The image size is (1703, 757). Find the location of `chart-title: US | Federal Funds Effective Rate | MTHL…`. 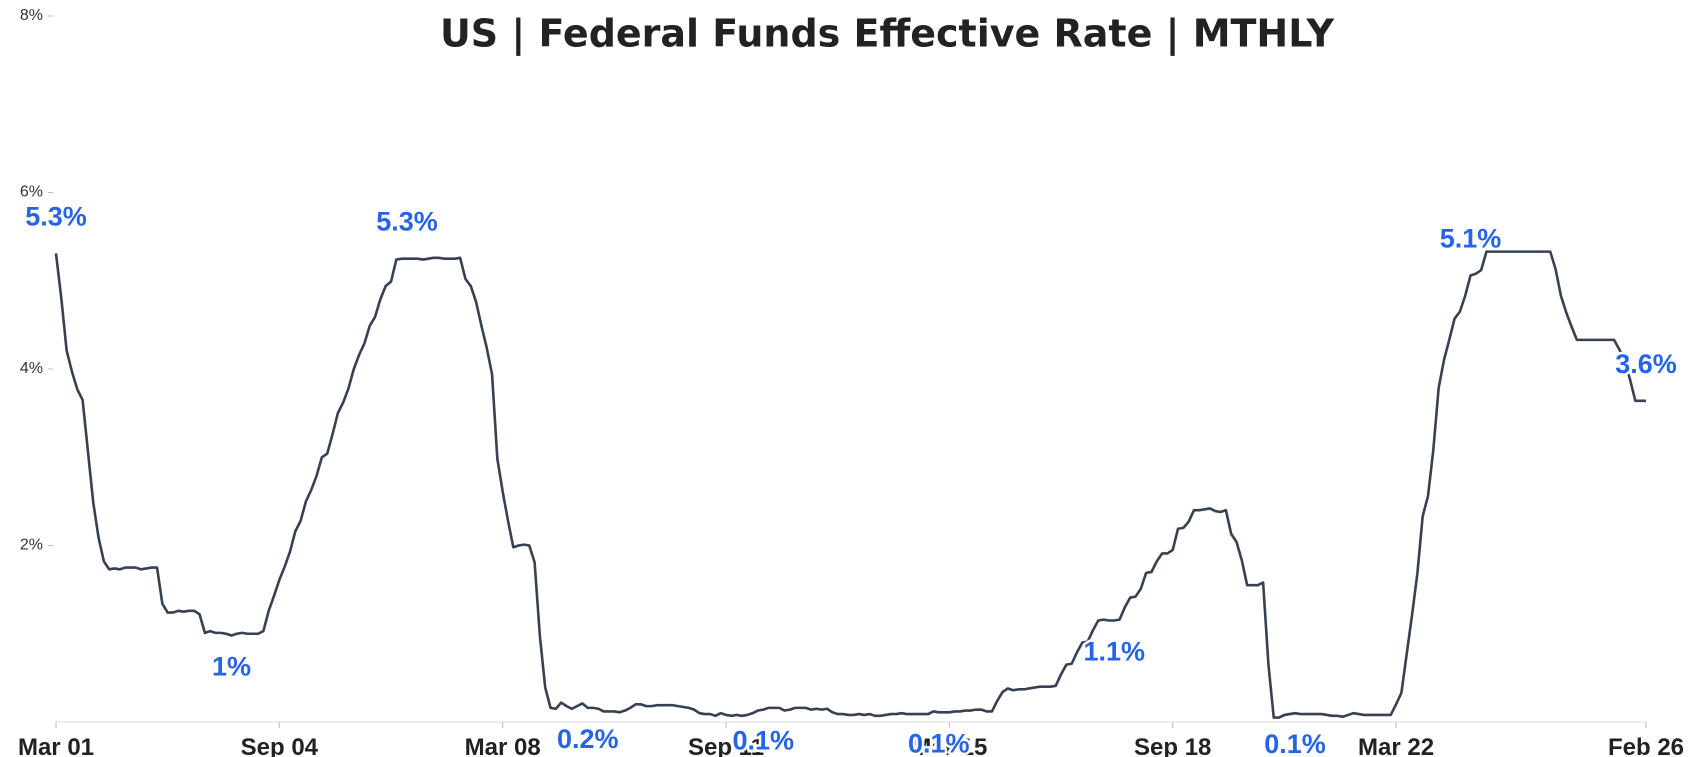

chart-title: US | Federal Funds Effective Rate | MTHL… is located at coordinates (887, 34).